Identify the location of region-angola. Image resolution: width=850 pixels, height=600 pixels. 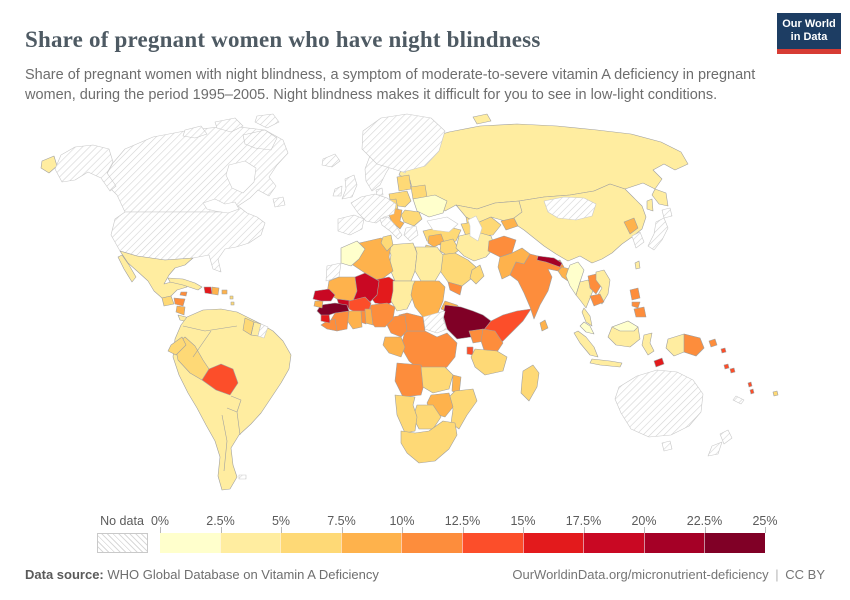
(410, 380).